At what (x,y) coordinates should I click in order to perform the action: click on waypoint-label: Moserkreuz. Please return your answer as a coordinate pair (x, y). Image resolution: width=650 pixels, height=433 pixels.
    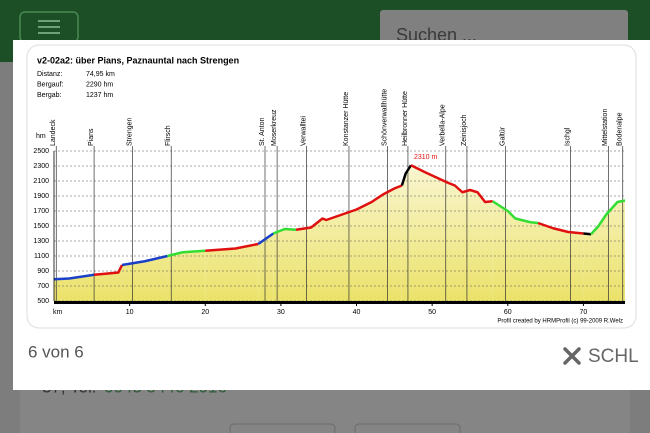
    Looking at the image, I should click on (274, 127).